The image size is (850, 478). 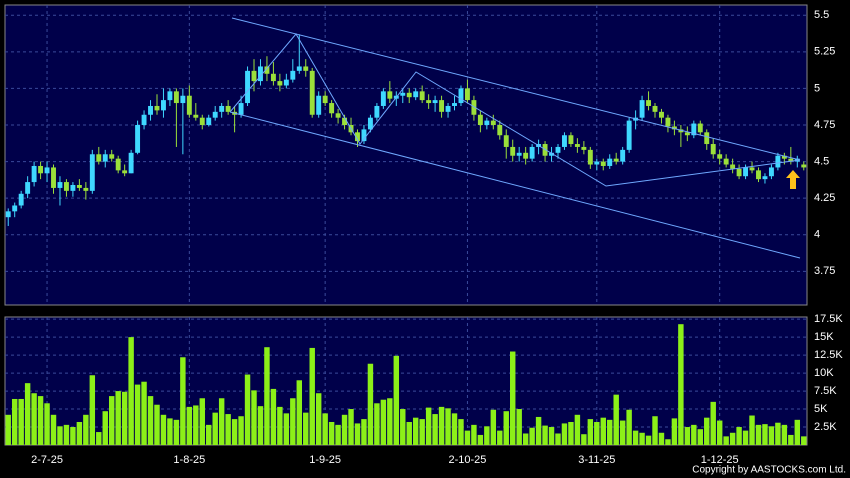 I want to click on x-tick-label: 1-8-25, so click(x=189, y=460).